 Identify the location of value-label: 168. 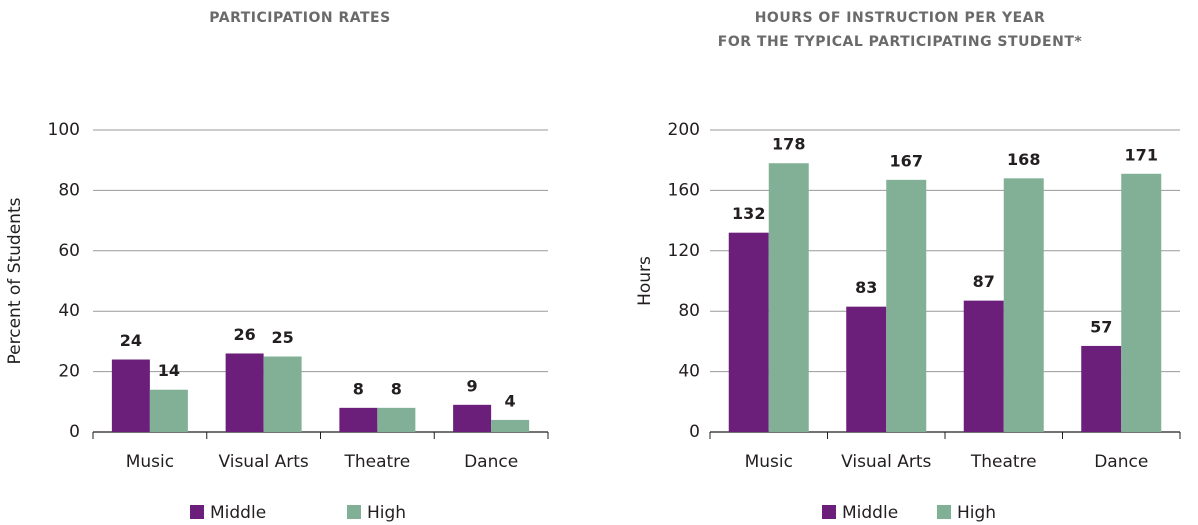
(1023, 159).